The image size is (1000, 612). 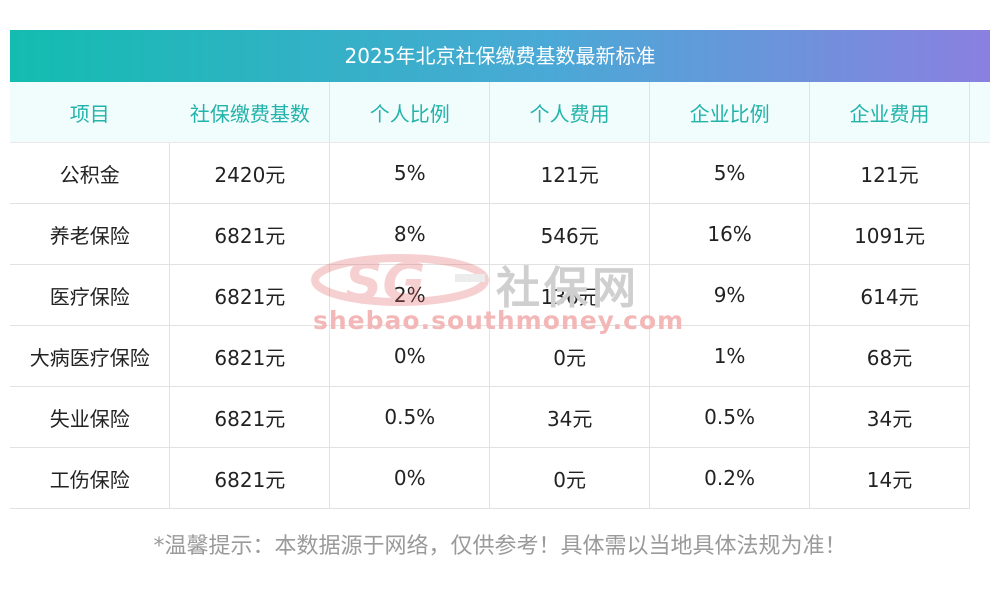 What do you see at coordinates (730, 478) in the screenshot?
I see `cell-company-rate: 0.2%` at bounding box center [730, 478].